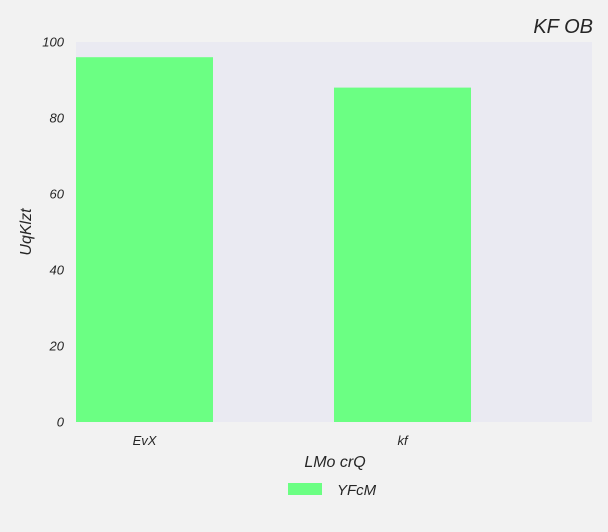 The width and height of the screenshot is (608, 532). Describe the element at coordinates (57, 194) in the screenshot. I see `y-tick-label: 60` at that location.